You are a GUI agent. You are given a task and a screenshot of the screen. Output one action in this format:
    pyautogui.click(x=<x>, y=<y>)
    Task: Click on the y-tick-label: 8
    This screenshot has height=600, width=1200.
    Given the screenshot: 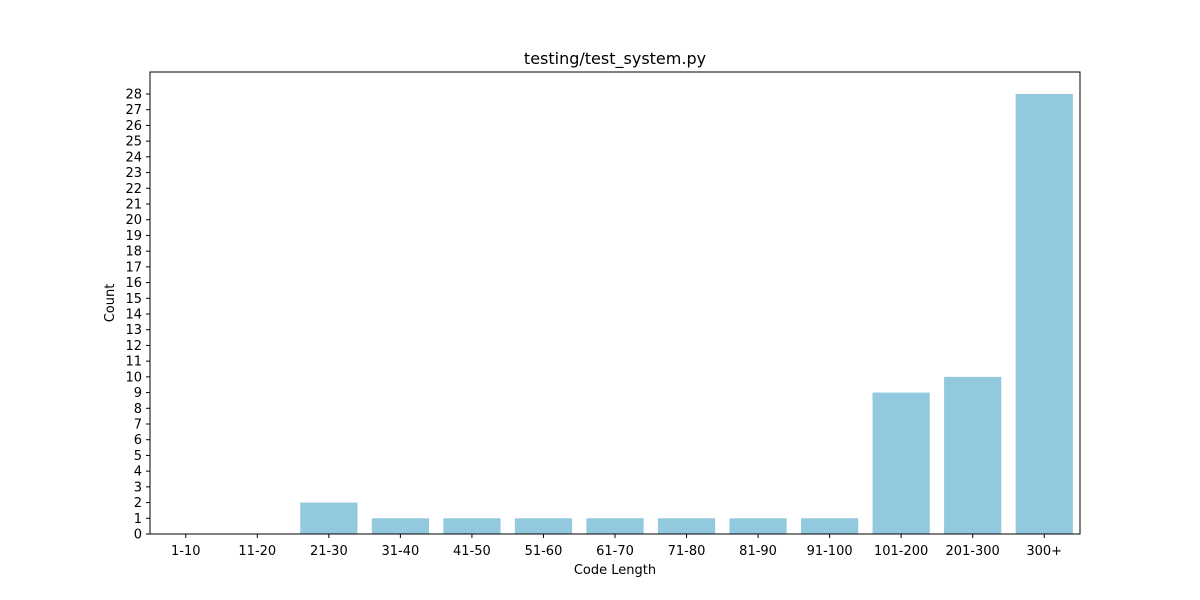 What is the action you would take?
    pyautogui.click(x=138, y=409)
    